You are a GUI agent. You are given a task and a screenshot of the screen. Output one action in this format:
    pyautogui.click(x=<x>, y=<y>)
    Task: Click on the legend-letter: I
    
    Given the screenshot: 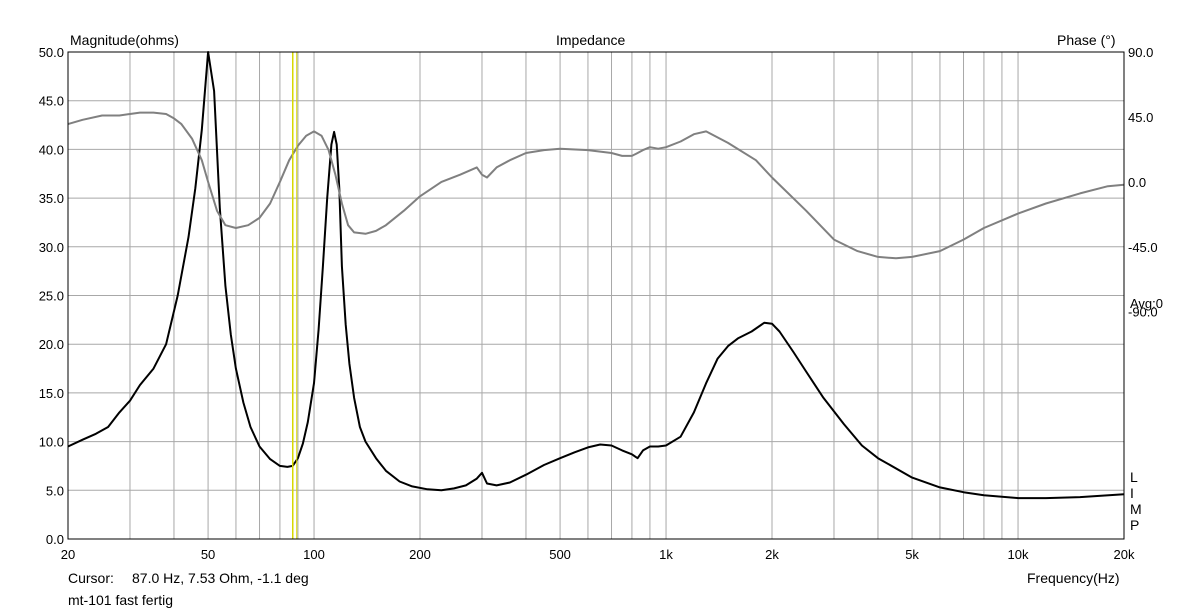 What is the action you would take?
    pyautogui.click(x=1132, y=493)
    